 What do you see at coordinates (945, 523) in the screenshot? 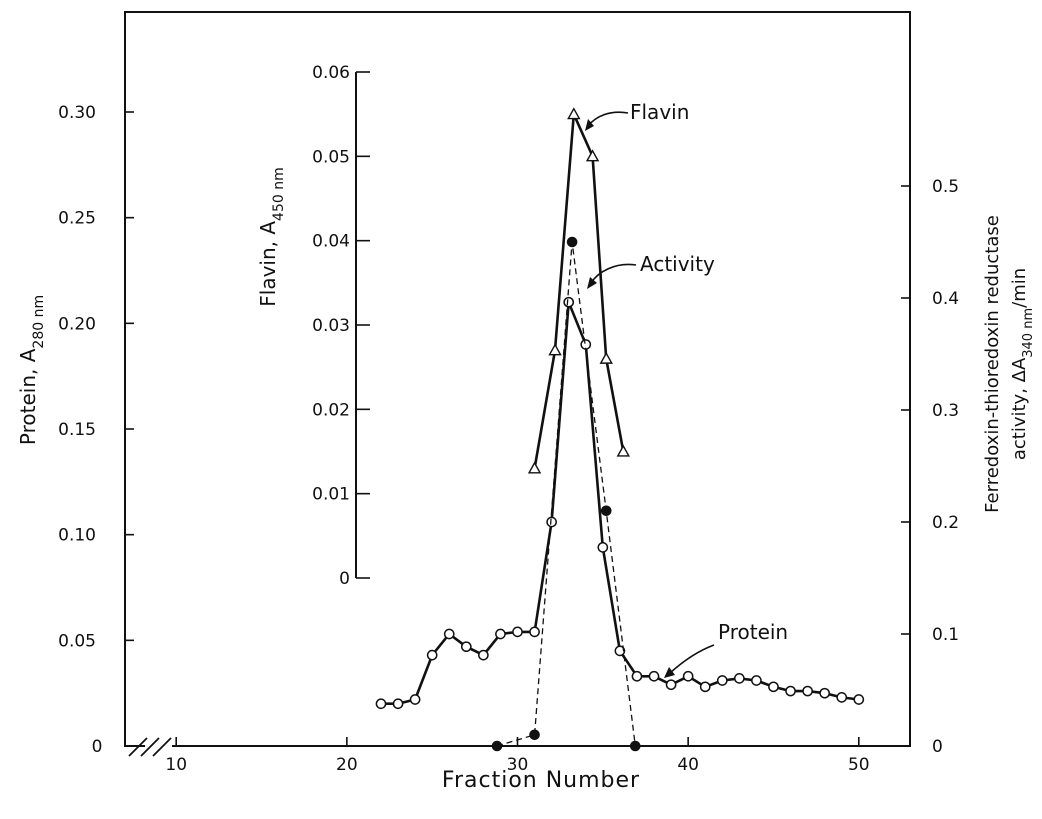
I see `activity-tick-label: 0.2` at bounding box center [945, 523].